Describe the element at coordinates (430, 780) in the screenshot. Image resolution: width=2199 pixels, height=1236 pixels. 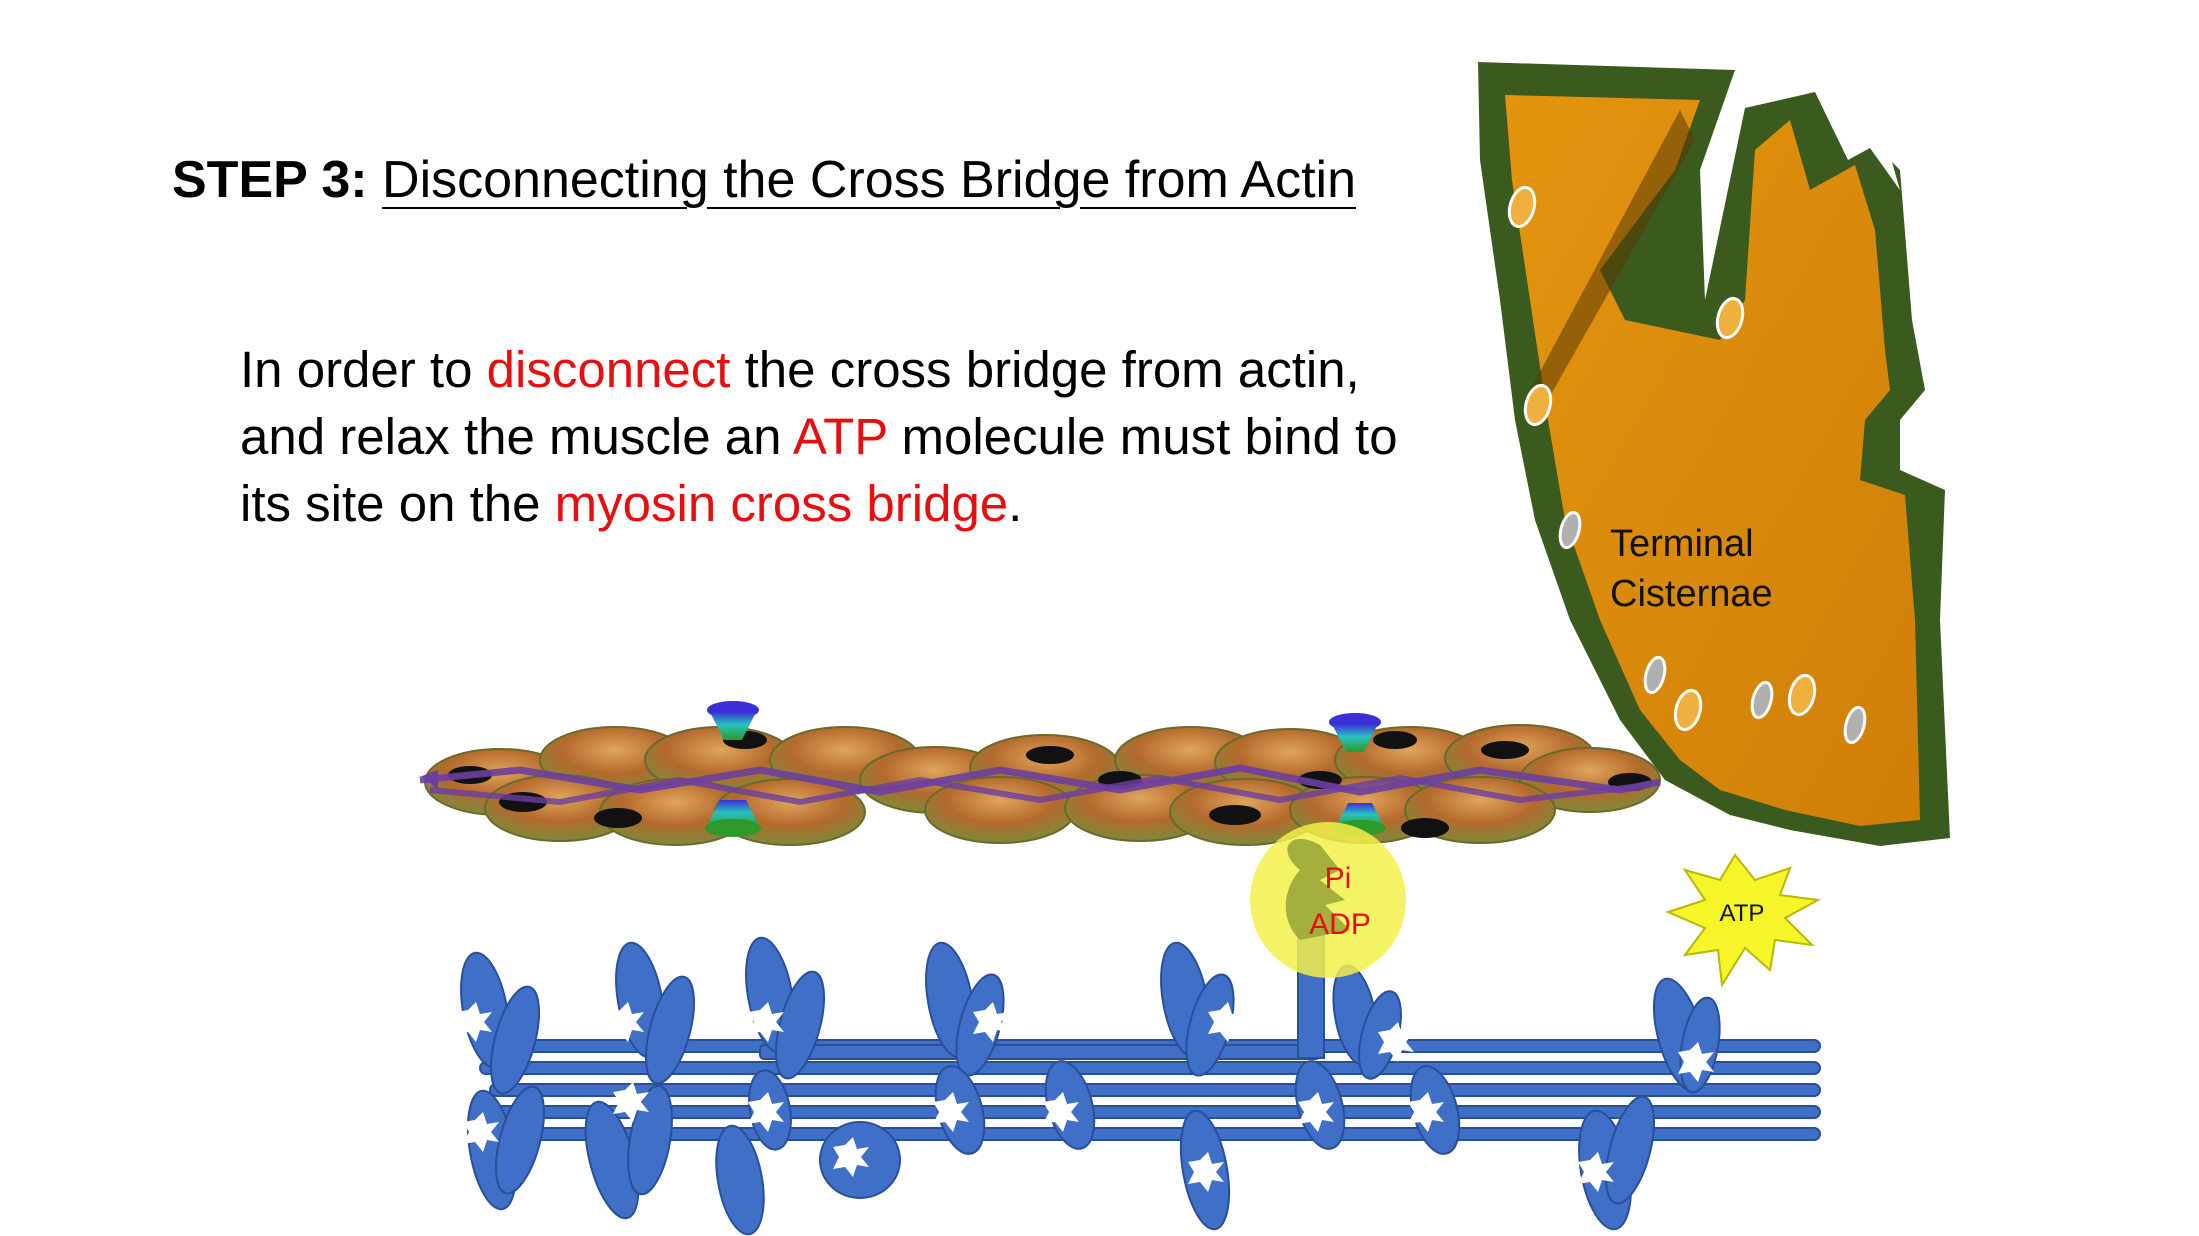
I see `filament-tip` at that location.